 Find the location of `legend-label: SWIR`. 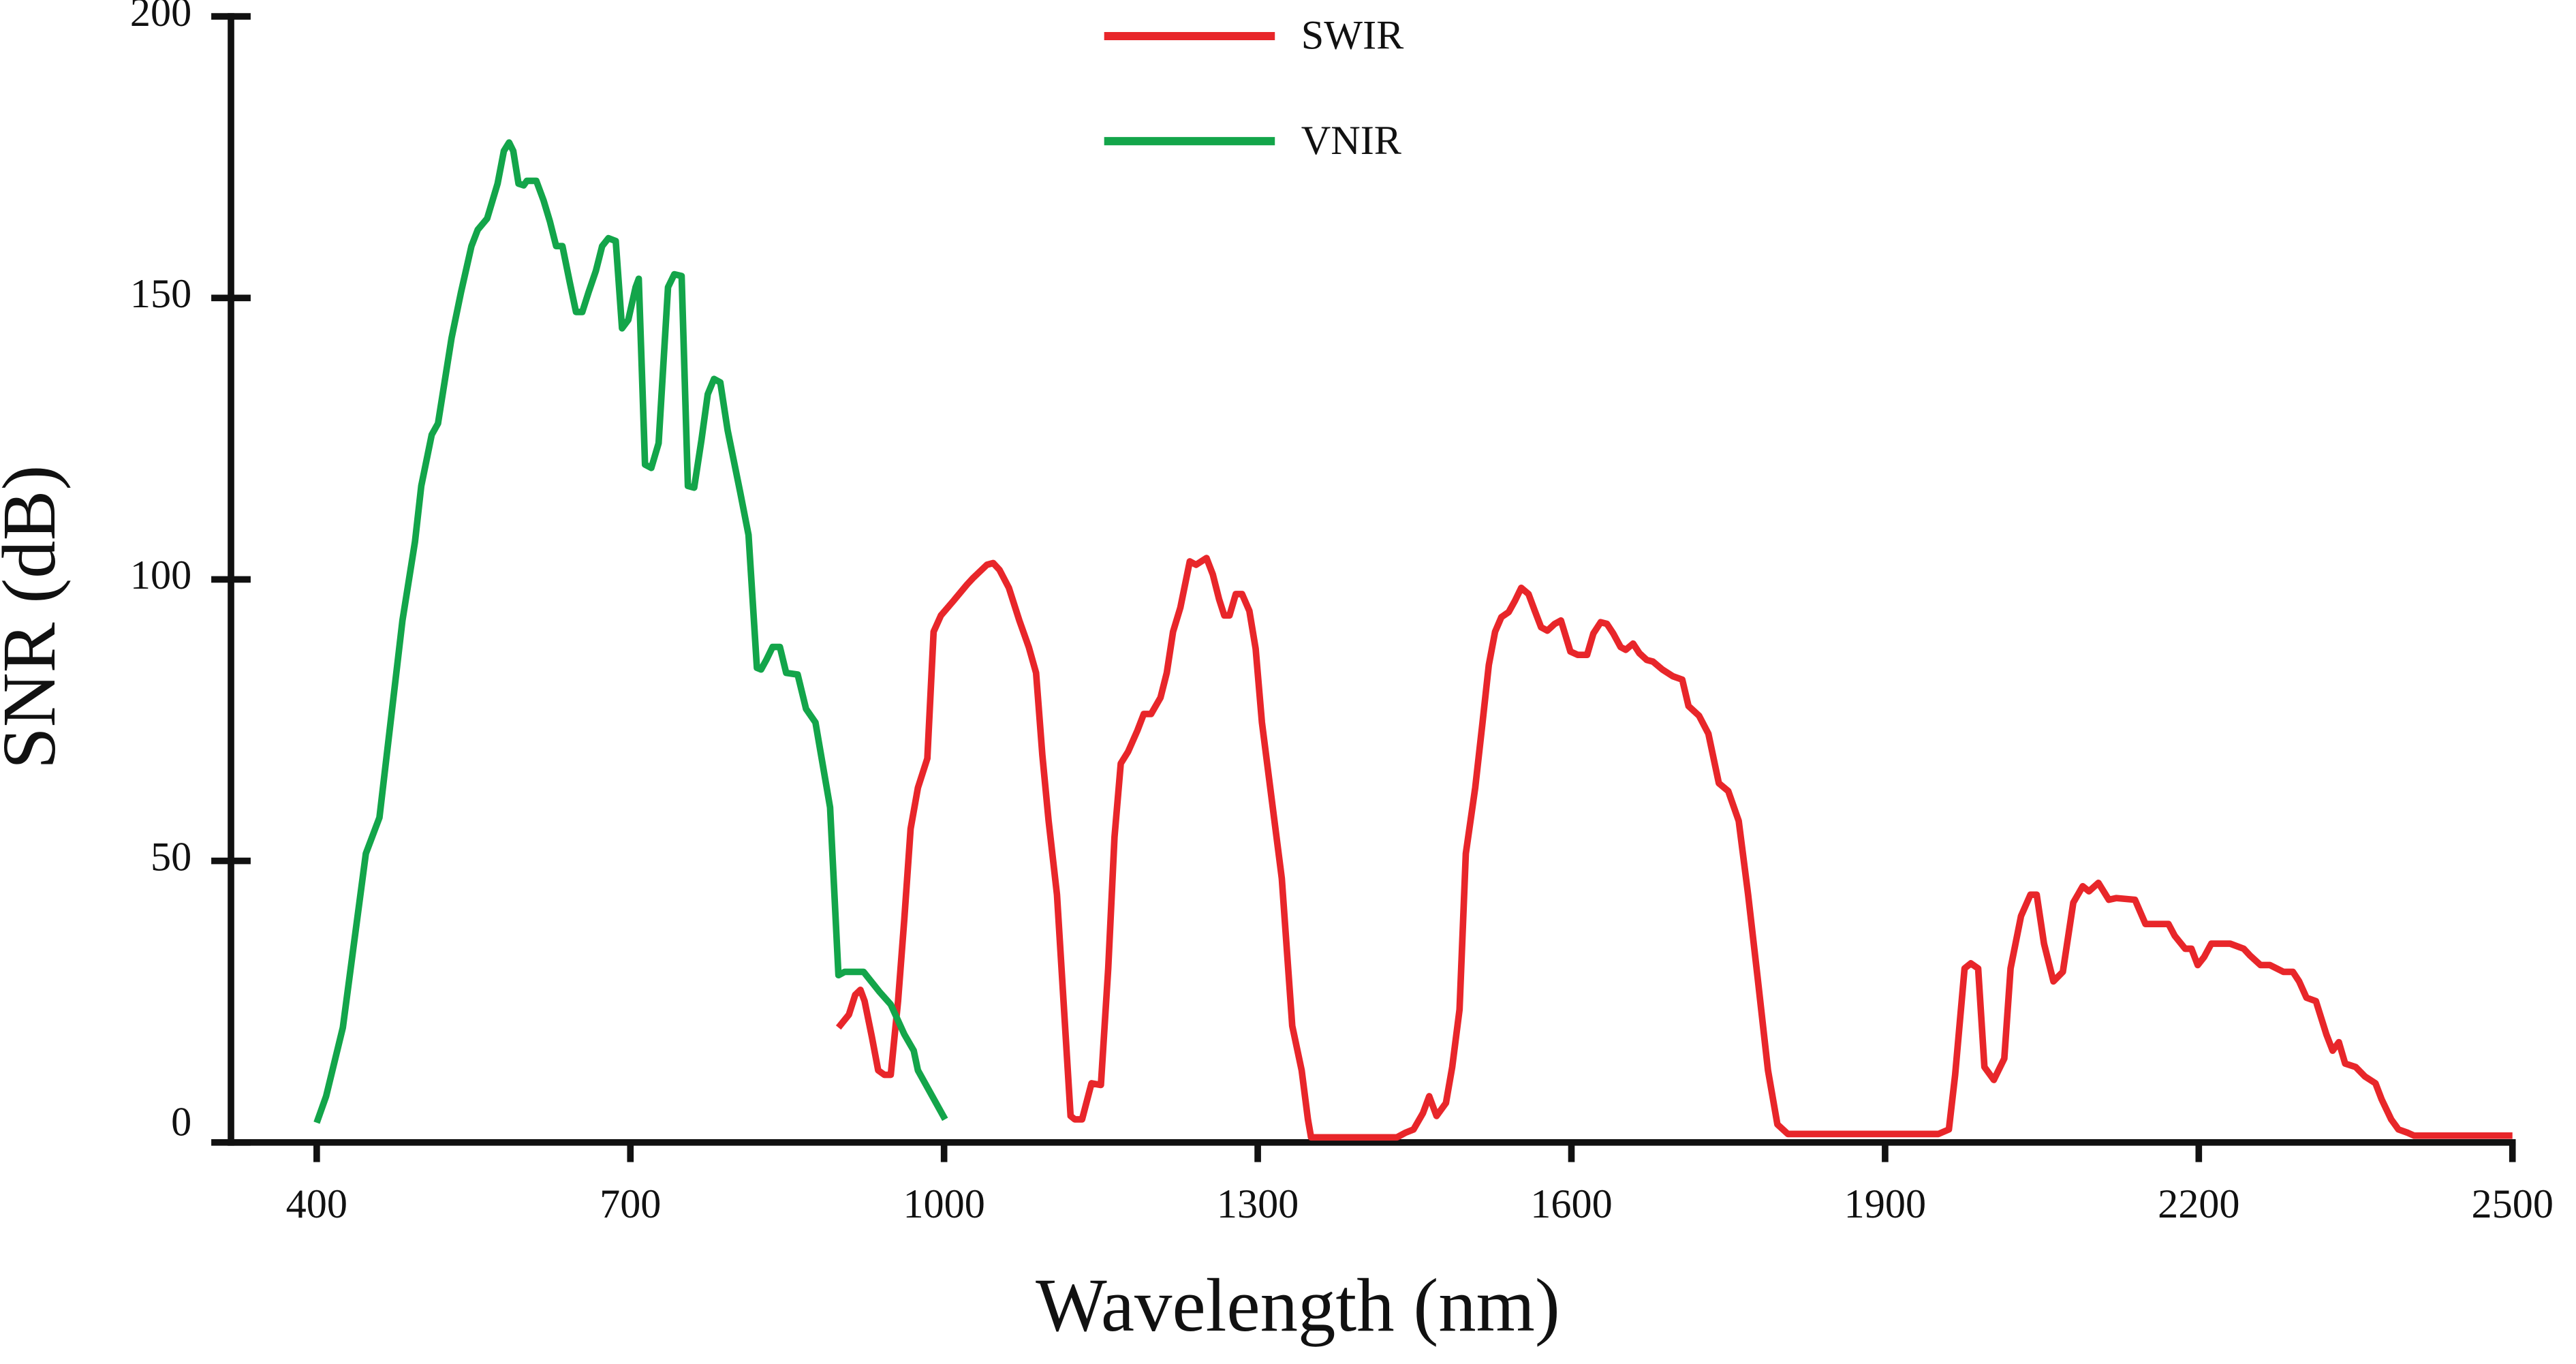

legend-label: SWIR is located at coordinates (1352, 36).